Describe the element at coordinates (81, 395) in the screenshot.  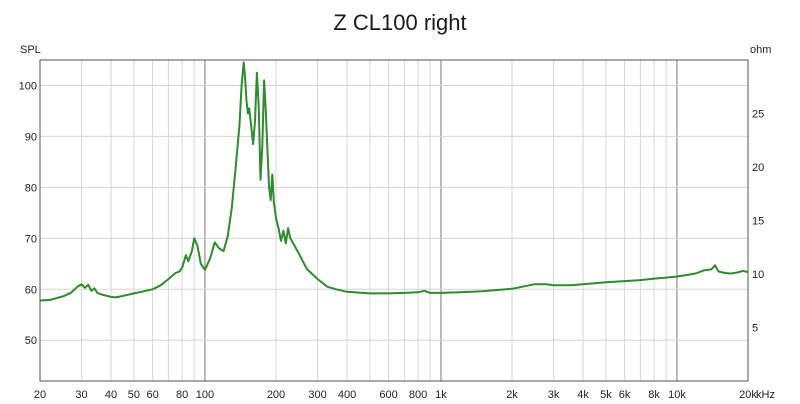
I see `x-tick-label: 30` at that location.